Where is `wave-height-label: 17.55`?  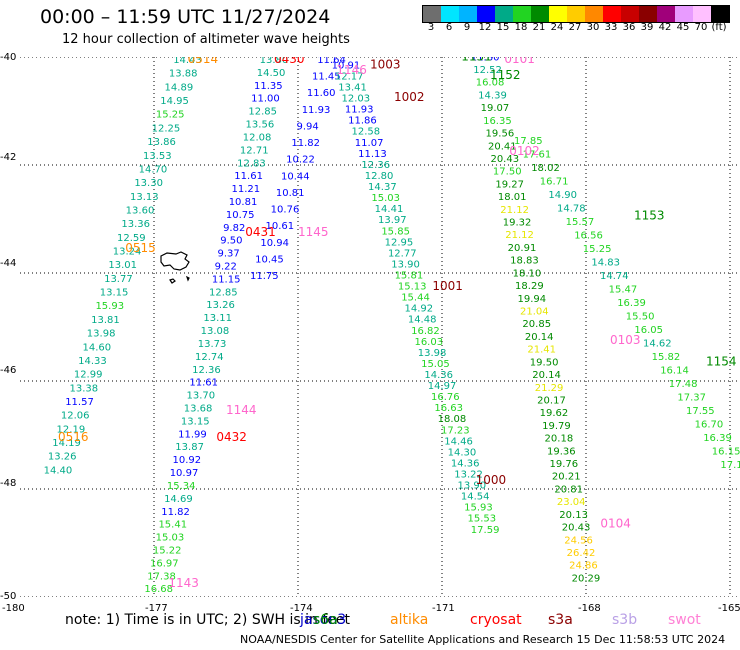
wave-height-label: 17.55 is located at coordinates (700, 411).